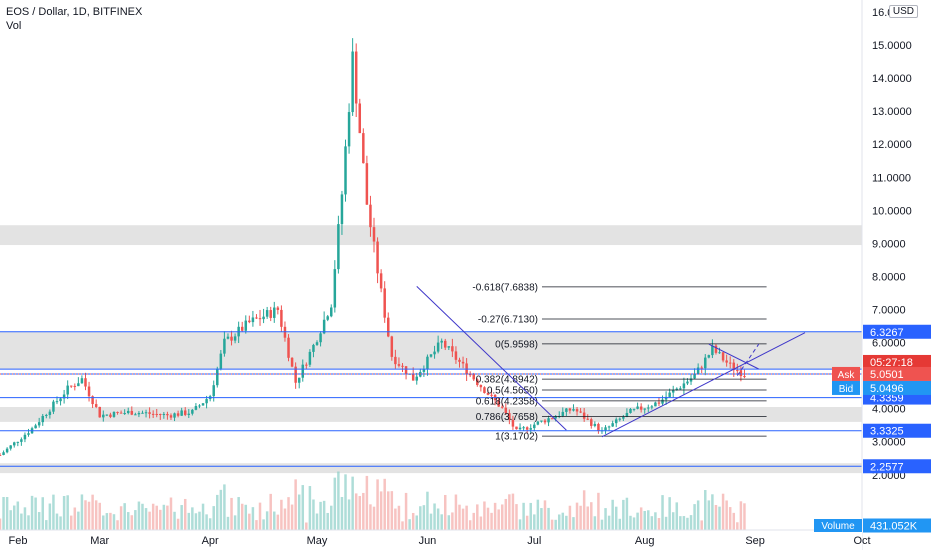 The height and width of the screenshot is (555, 932). I want to click on bid-price-tag-bg, so click(897, 387).